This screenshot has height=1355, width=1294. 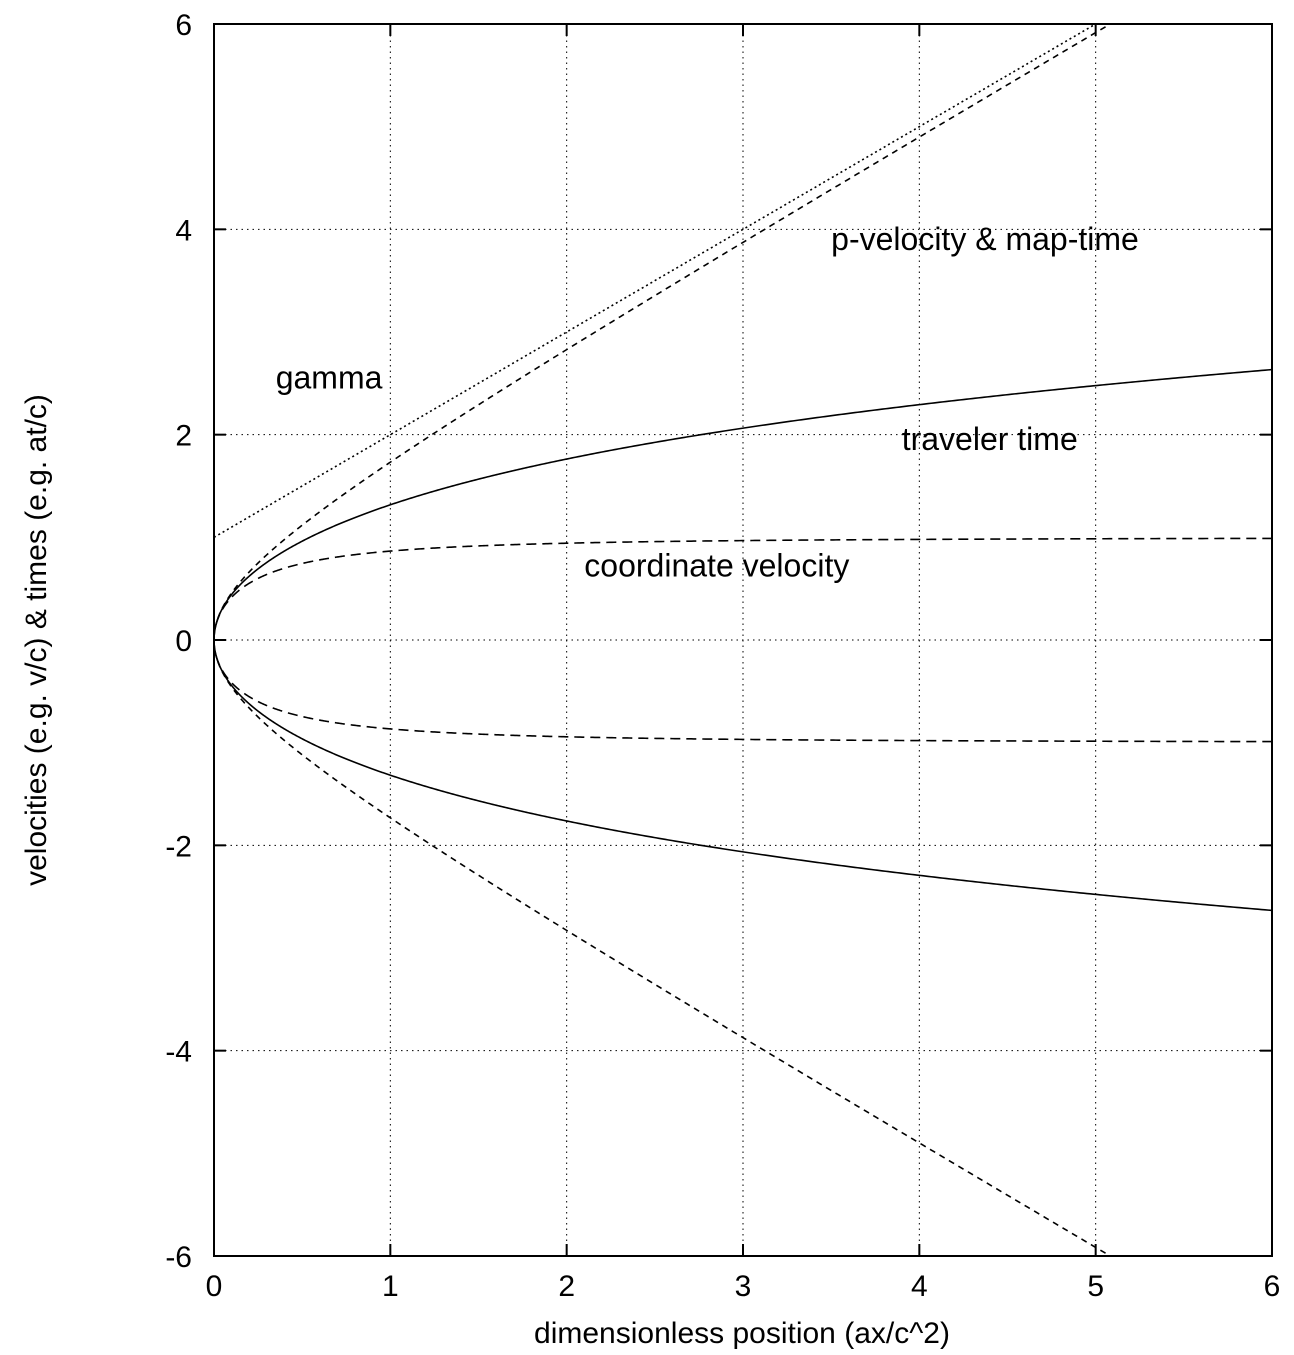 What do you see at coordinates (1272, 1286) in the screenshot?
I see `x-tick-label: 6` at bounding box center [1272, 1286].